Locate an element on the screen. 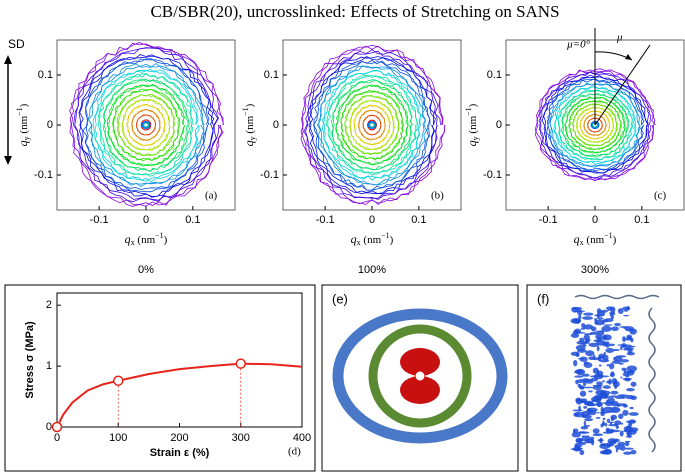  panel-label: (a) is located at coordinates (211, 196).